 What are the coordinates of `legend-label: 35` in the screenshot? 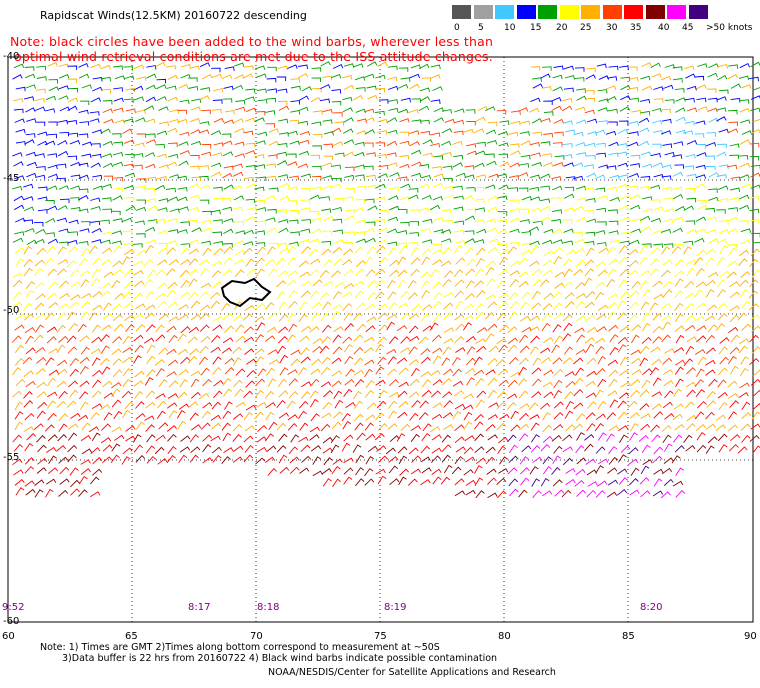 It's located at (636, 28).